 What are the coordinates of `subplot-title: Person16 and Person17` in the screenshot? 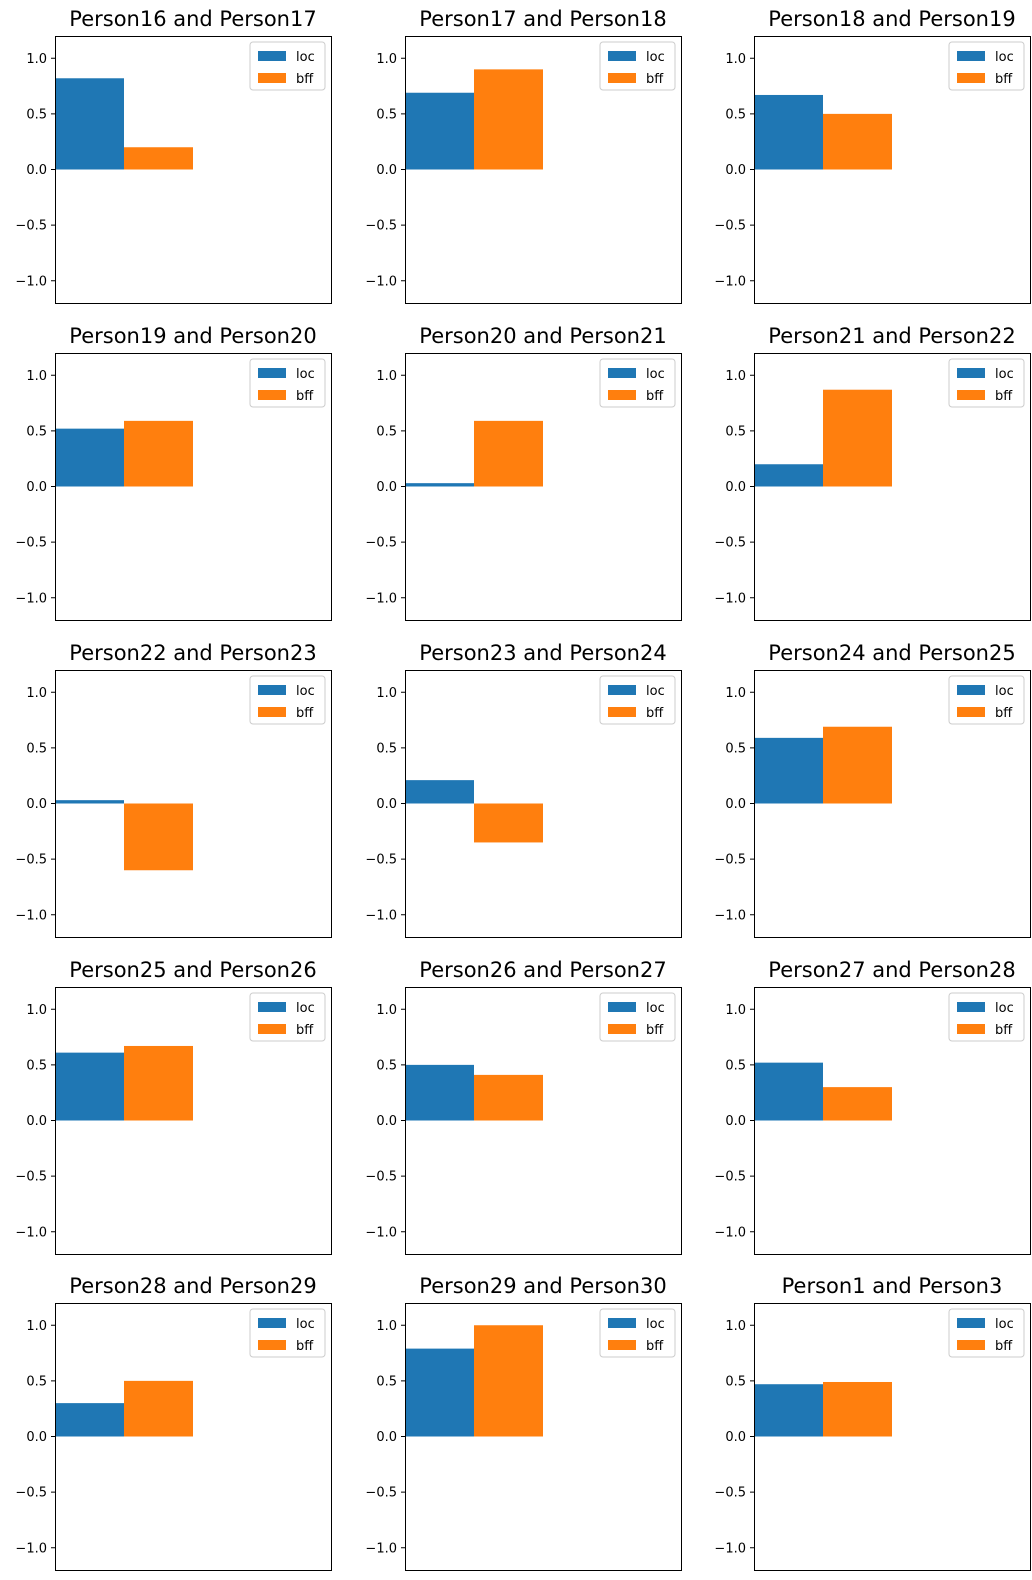 It's located at (192, 19).